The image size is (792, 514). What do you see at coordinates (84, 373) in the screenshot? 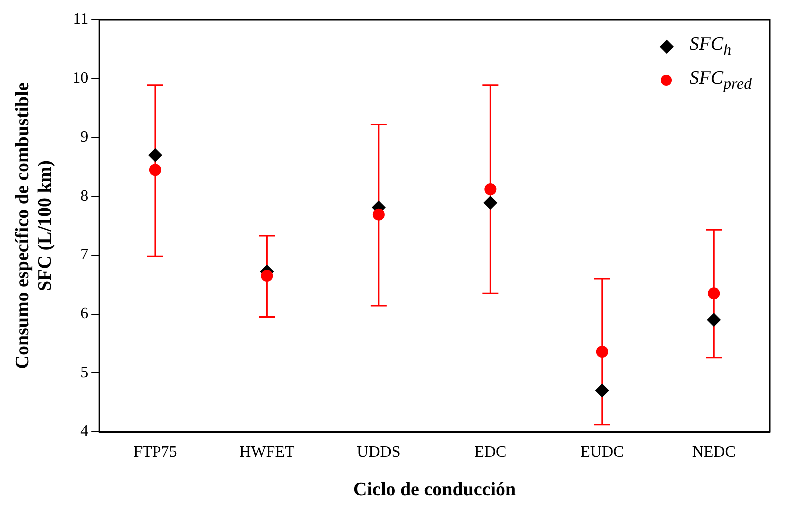
I see `y-tick-label: 5` at bounding box center [84, 373].